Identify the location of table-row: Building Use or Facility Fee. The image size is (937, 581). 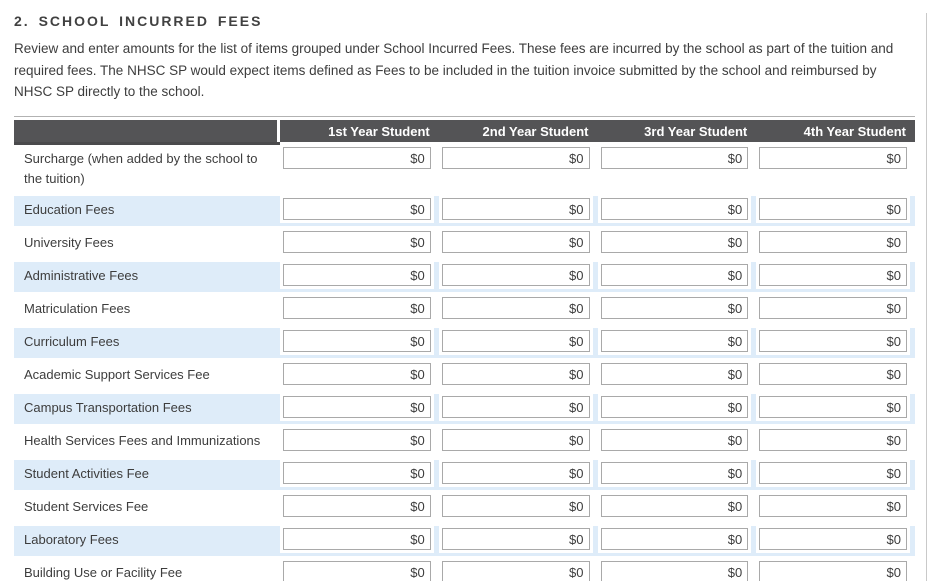
(464, 570).